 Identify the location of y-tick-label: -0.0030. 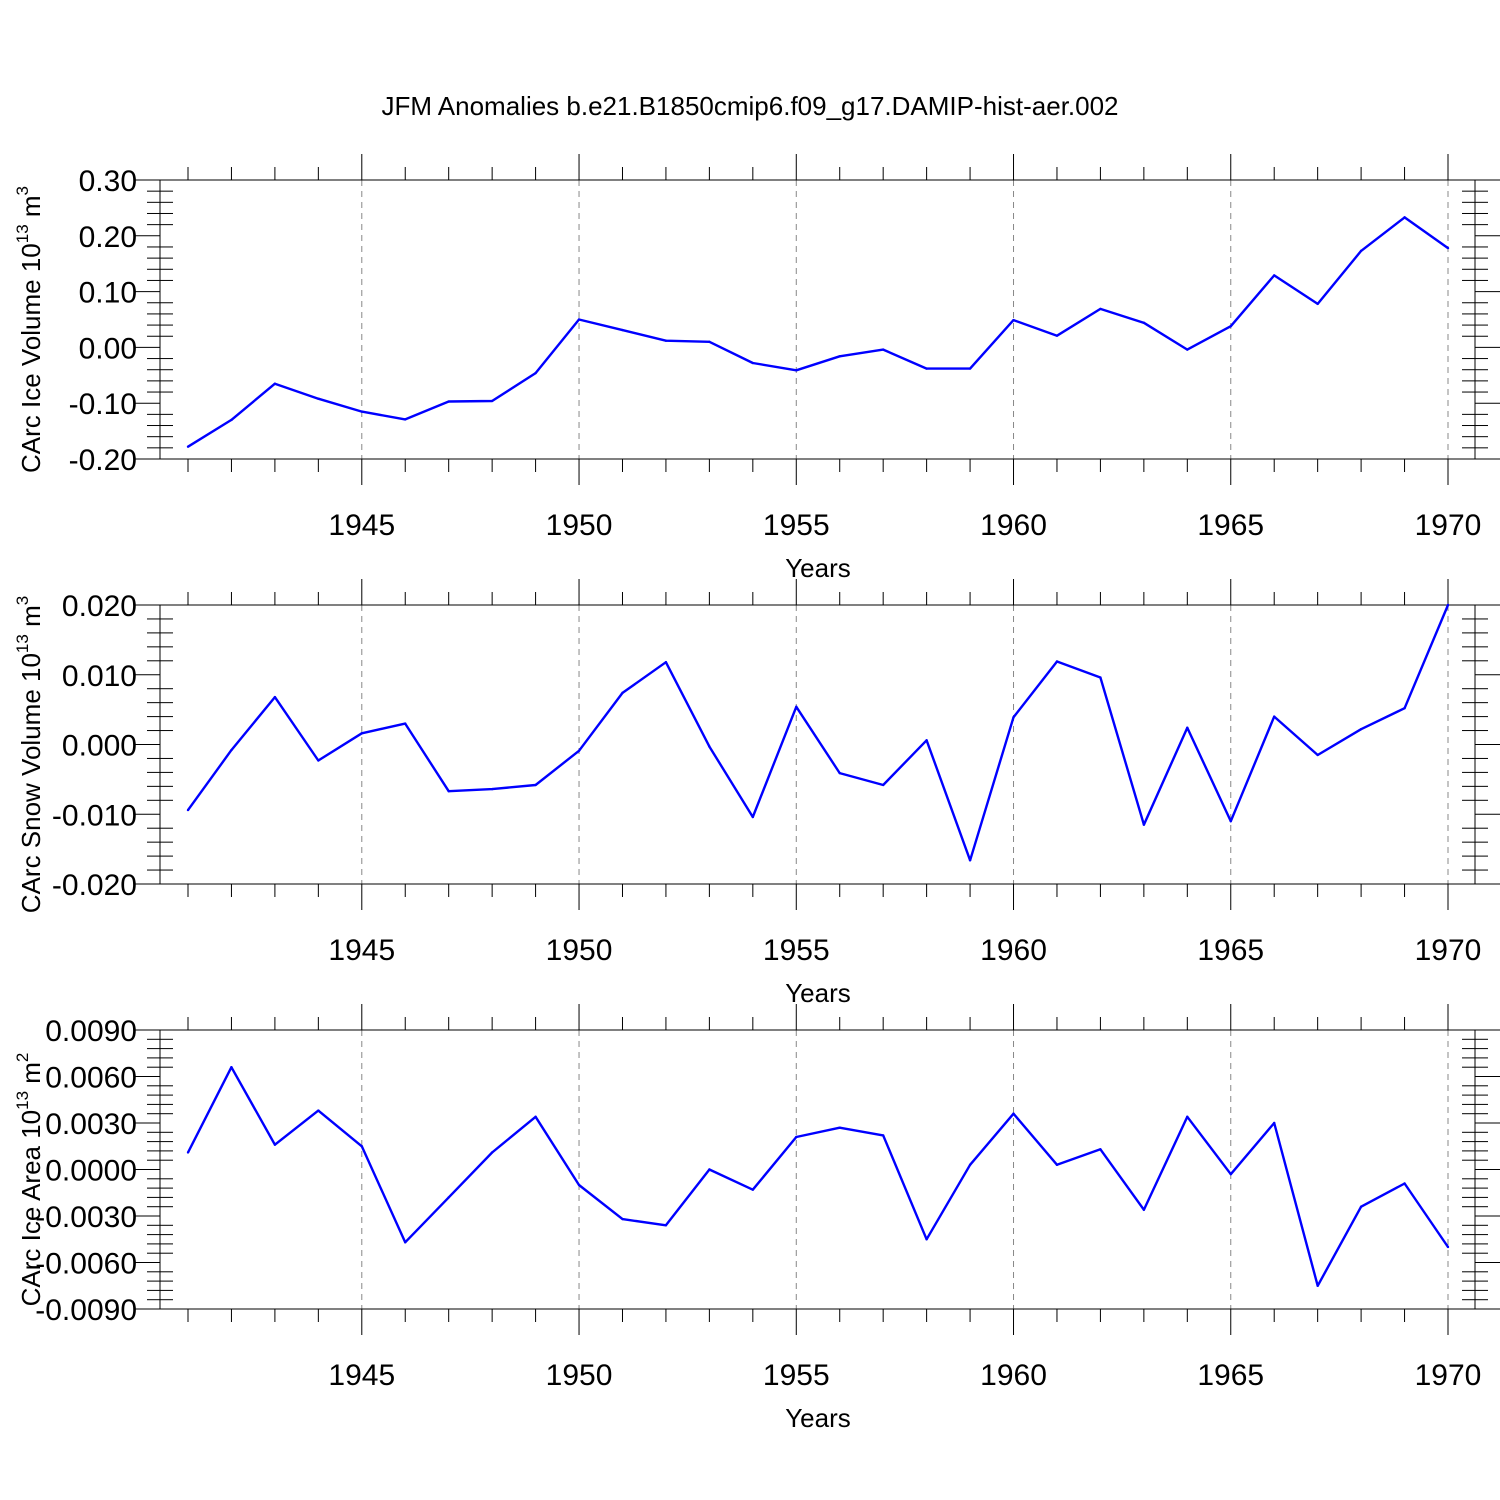
(86, 1217).